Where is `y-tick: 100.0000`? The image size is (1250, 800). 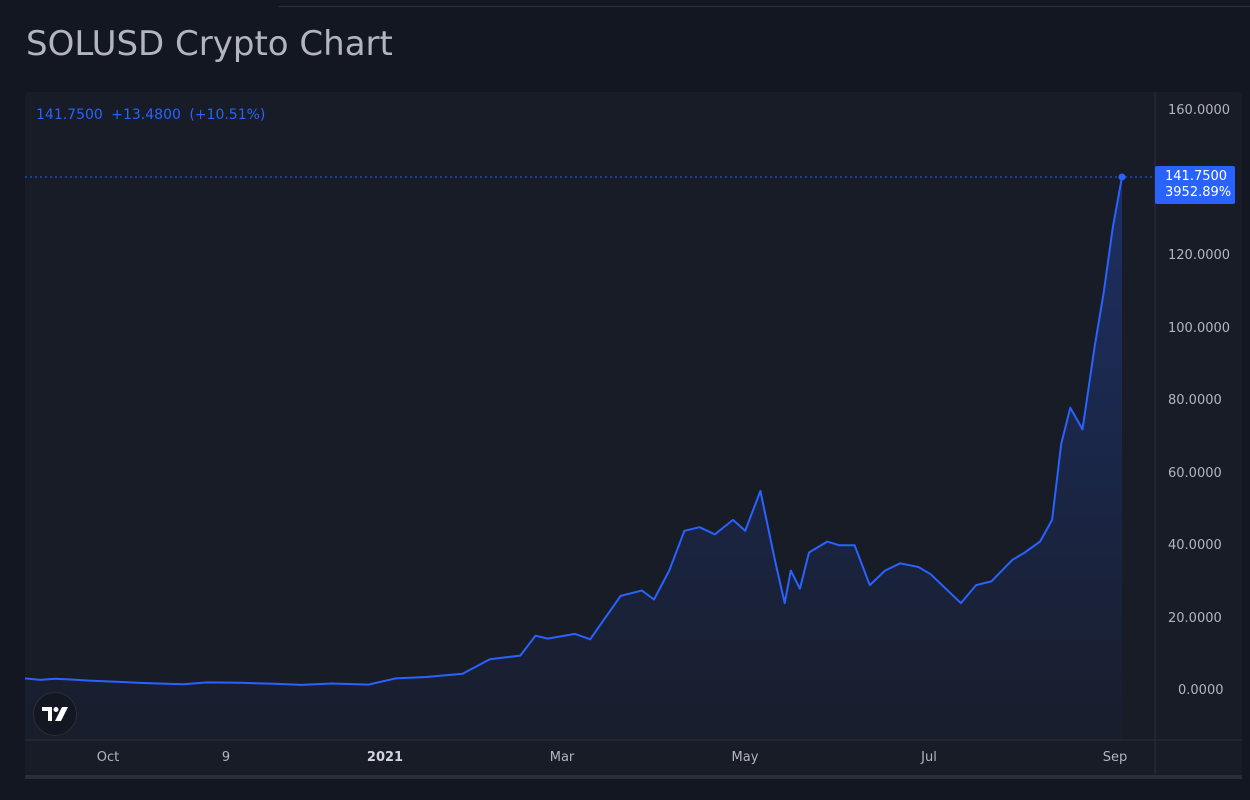
y-tick: 100.0000 is located at coordinates (1199, 328).